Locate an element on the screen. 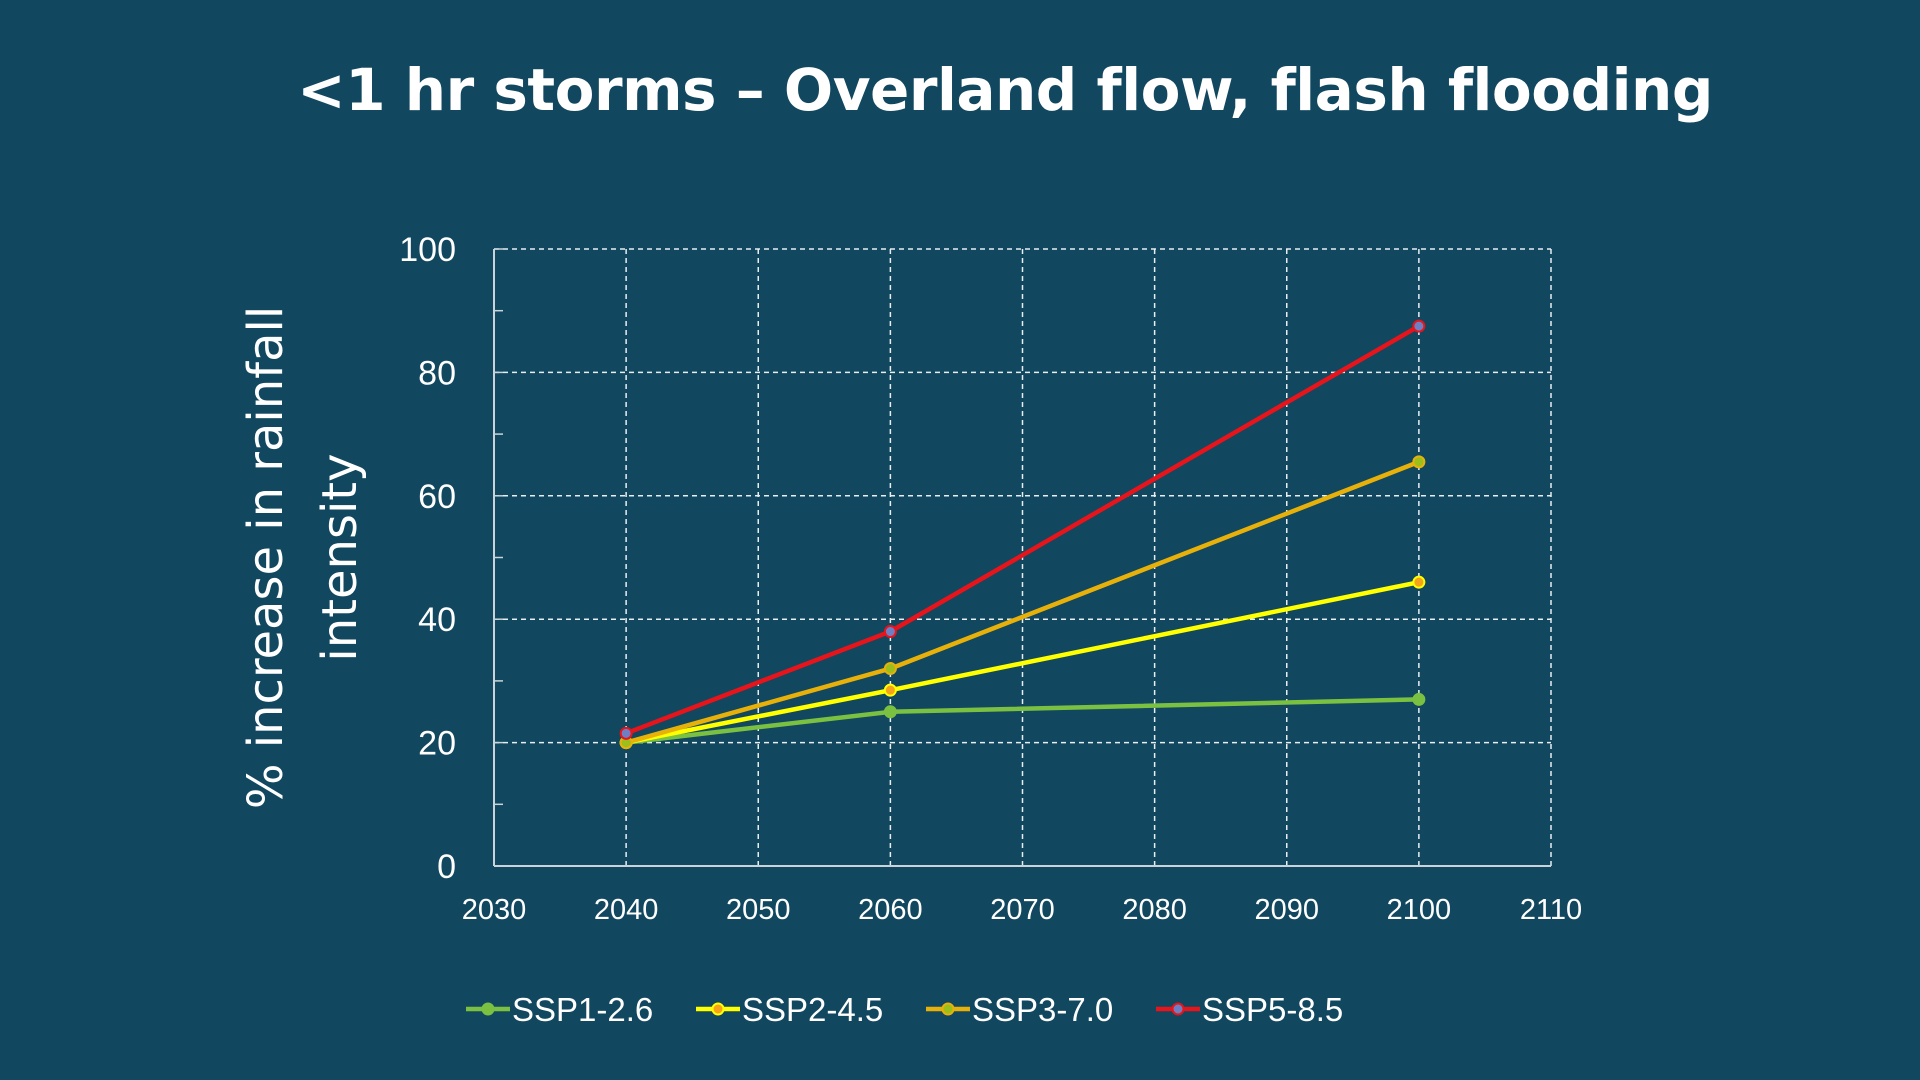  y-tick-label-80: 80 is located at coordinates (437, 373).